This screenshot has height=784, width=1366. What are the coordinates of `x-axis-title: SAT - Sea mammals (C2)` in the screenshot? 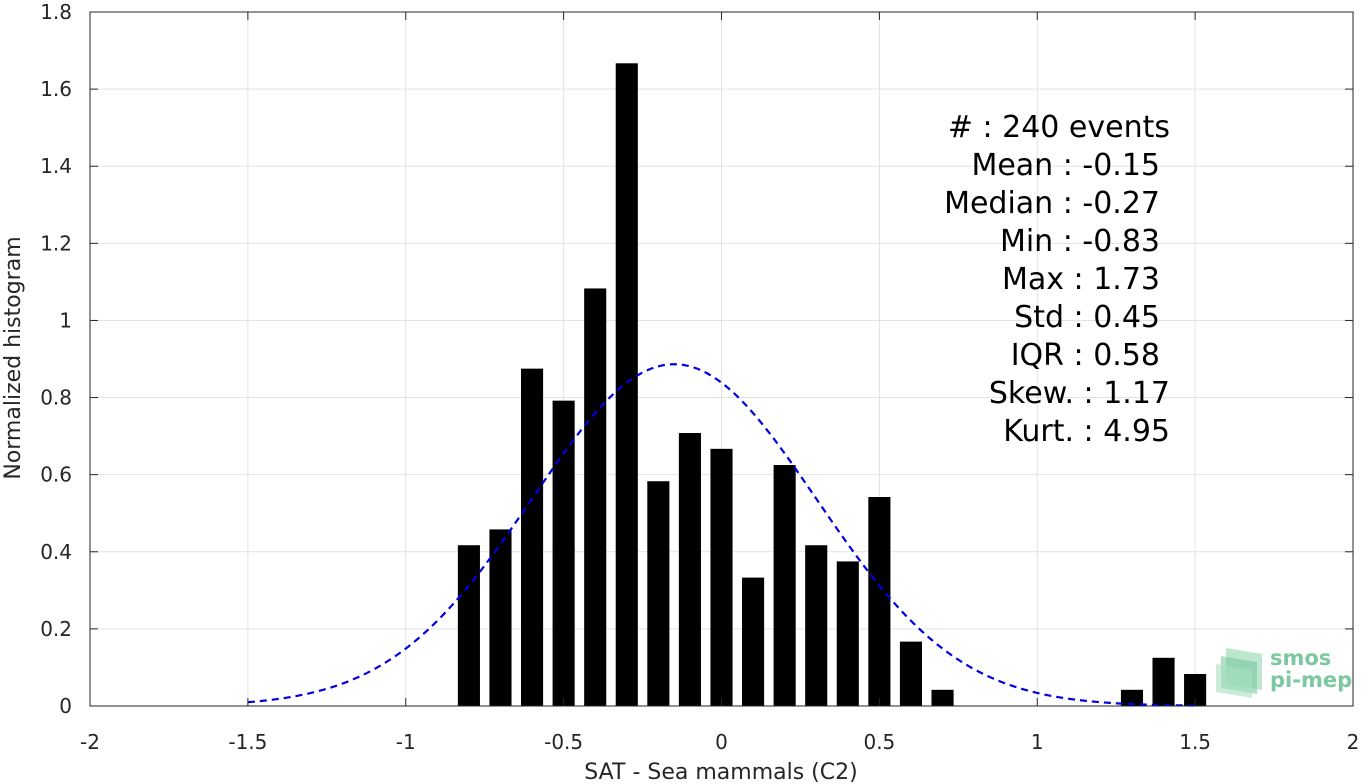 It's located at (720, 772).